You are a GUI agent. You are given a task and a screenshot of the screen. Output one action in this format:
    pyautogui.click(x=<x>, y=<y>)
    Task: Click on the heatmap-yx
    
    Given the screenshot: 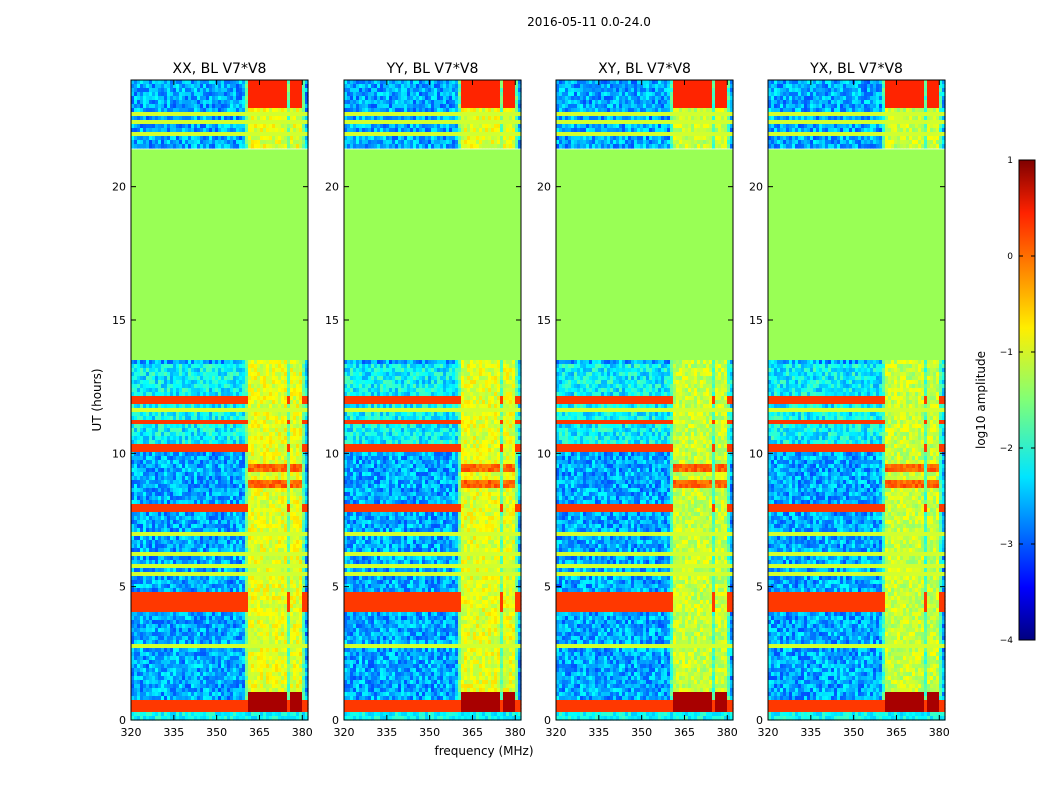 What is the action you would take?
    pyautogui.click(x=857, y=400)
    